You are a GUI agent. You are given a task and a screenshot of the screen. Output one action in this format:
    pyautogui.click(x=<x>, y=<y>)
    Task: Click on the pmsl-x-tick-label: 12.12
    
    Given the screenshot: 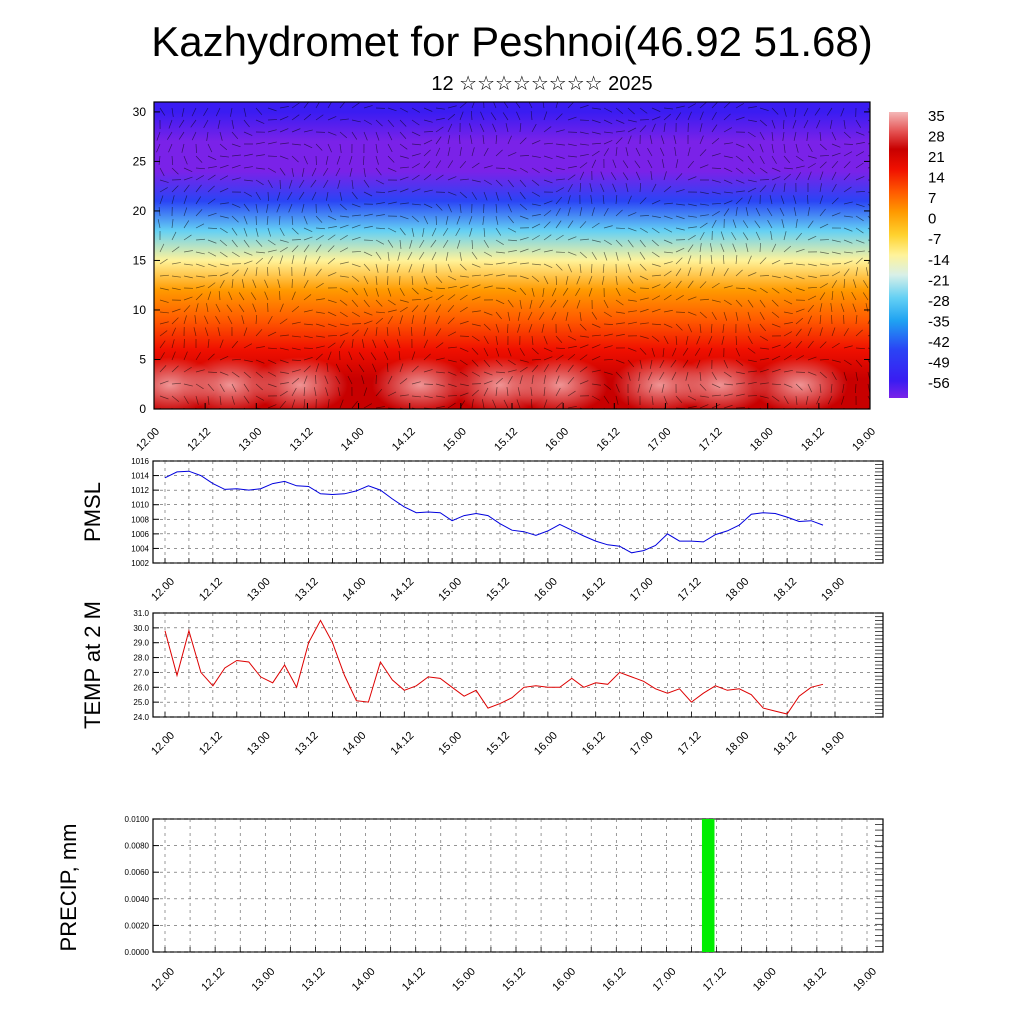 What is the action you would take?
    pyautogui.click(x=211, y=590)
    